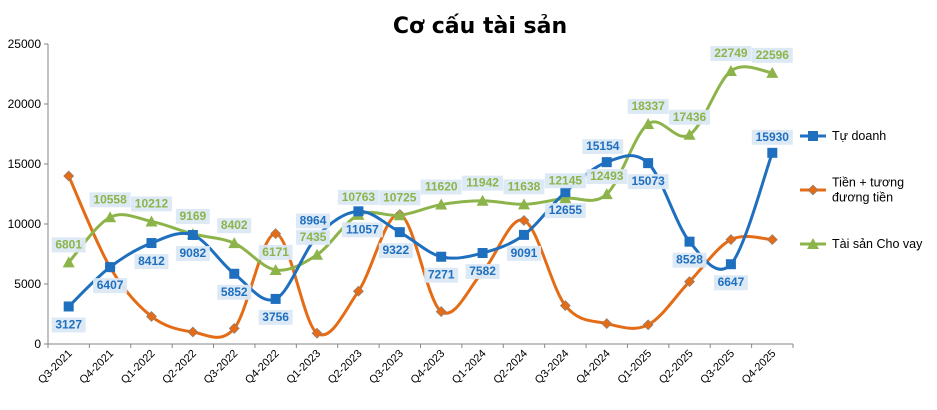 The width and height of the screenshot is (937, 410). I want to click on data-label-text: 10725, so click(400, 197).